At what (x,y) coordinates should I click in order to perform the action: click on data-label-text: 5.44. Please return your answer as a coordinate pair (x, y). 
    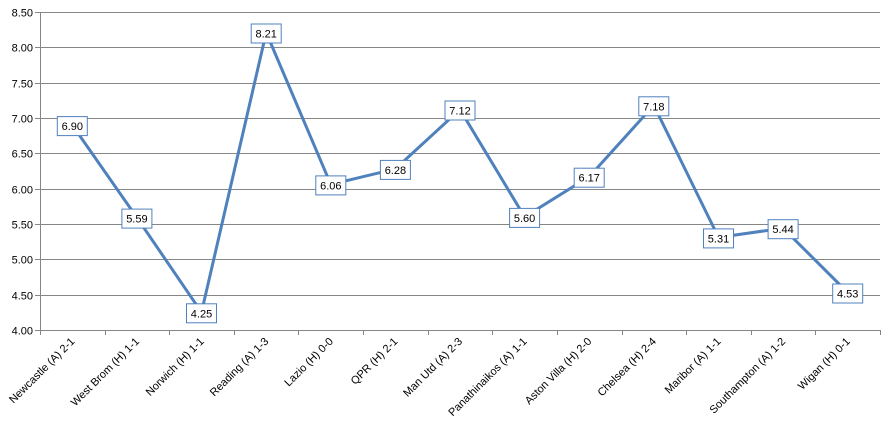
    Looking at the image, I should click on (782, 230).